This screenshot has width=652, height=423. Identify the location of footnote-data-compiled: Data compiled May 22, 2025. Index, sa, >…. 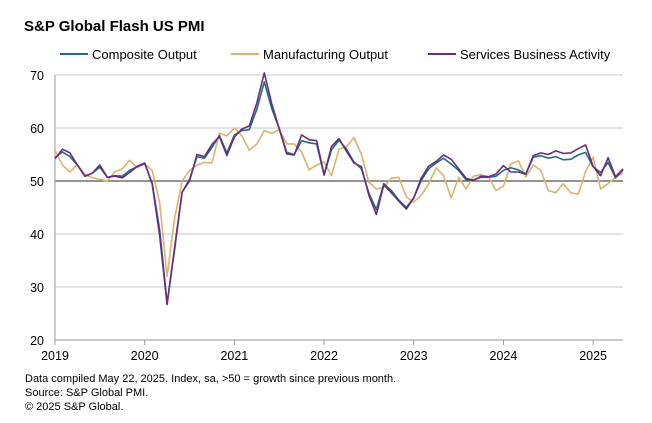
(211, 379).